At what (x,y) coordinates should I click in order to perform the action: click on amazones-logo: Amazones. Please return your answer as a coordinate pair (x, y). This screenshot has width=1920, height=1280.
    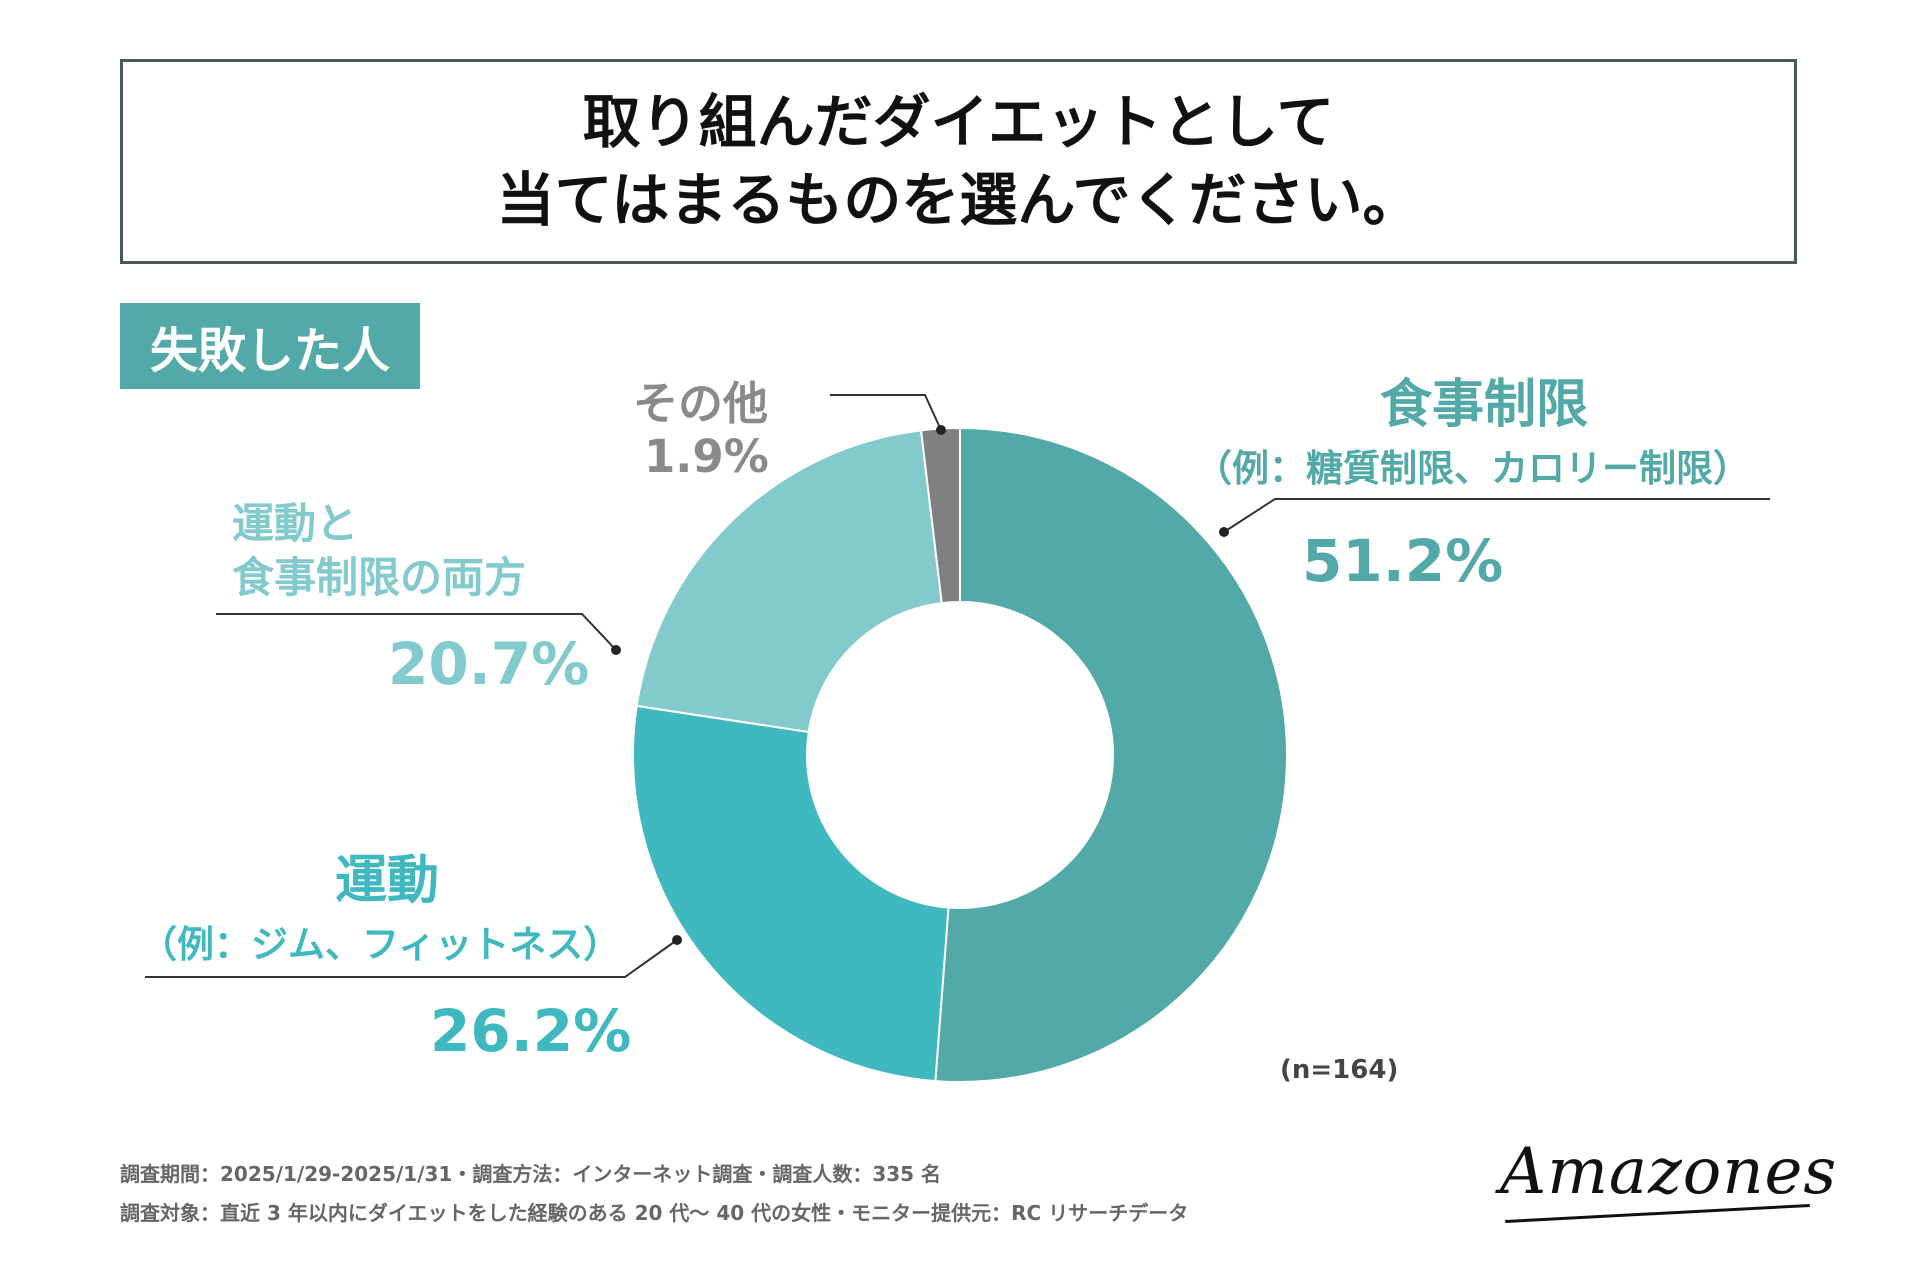
    Looking at the image, I should click on (1669, 1172).